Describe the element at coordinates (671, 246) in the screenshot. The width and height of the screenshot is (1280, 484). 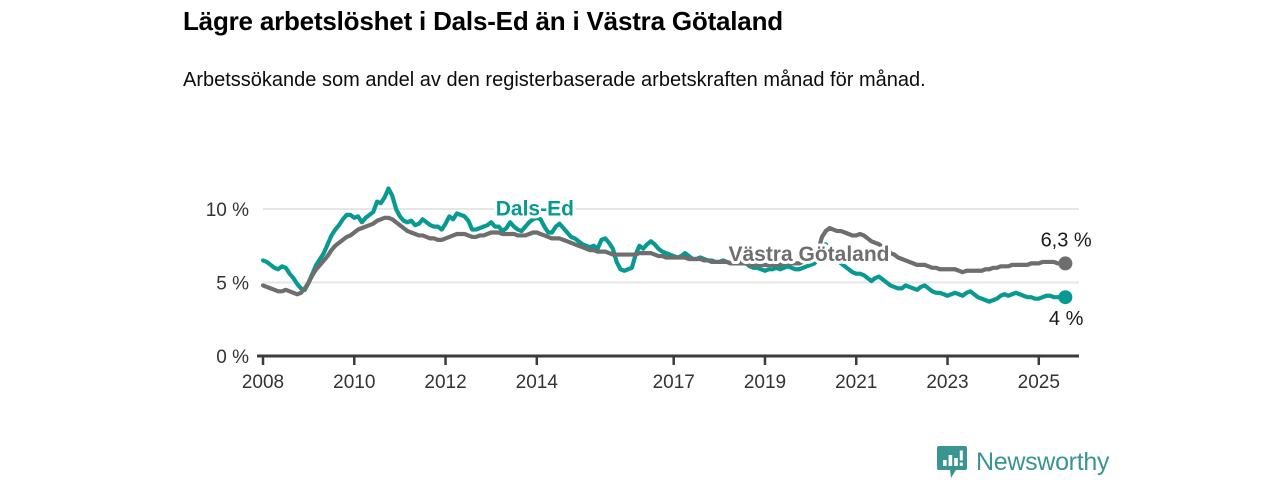
I see `gridlines` at that location.